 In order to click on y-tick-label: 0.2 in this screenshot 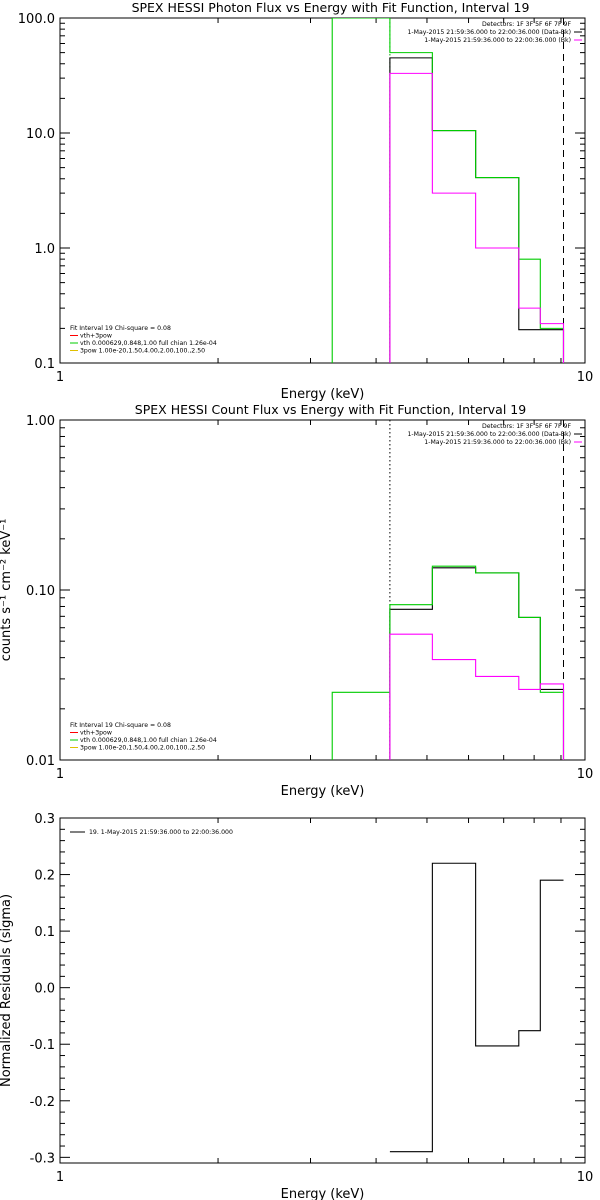, I will do `click(44, 876)`.